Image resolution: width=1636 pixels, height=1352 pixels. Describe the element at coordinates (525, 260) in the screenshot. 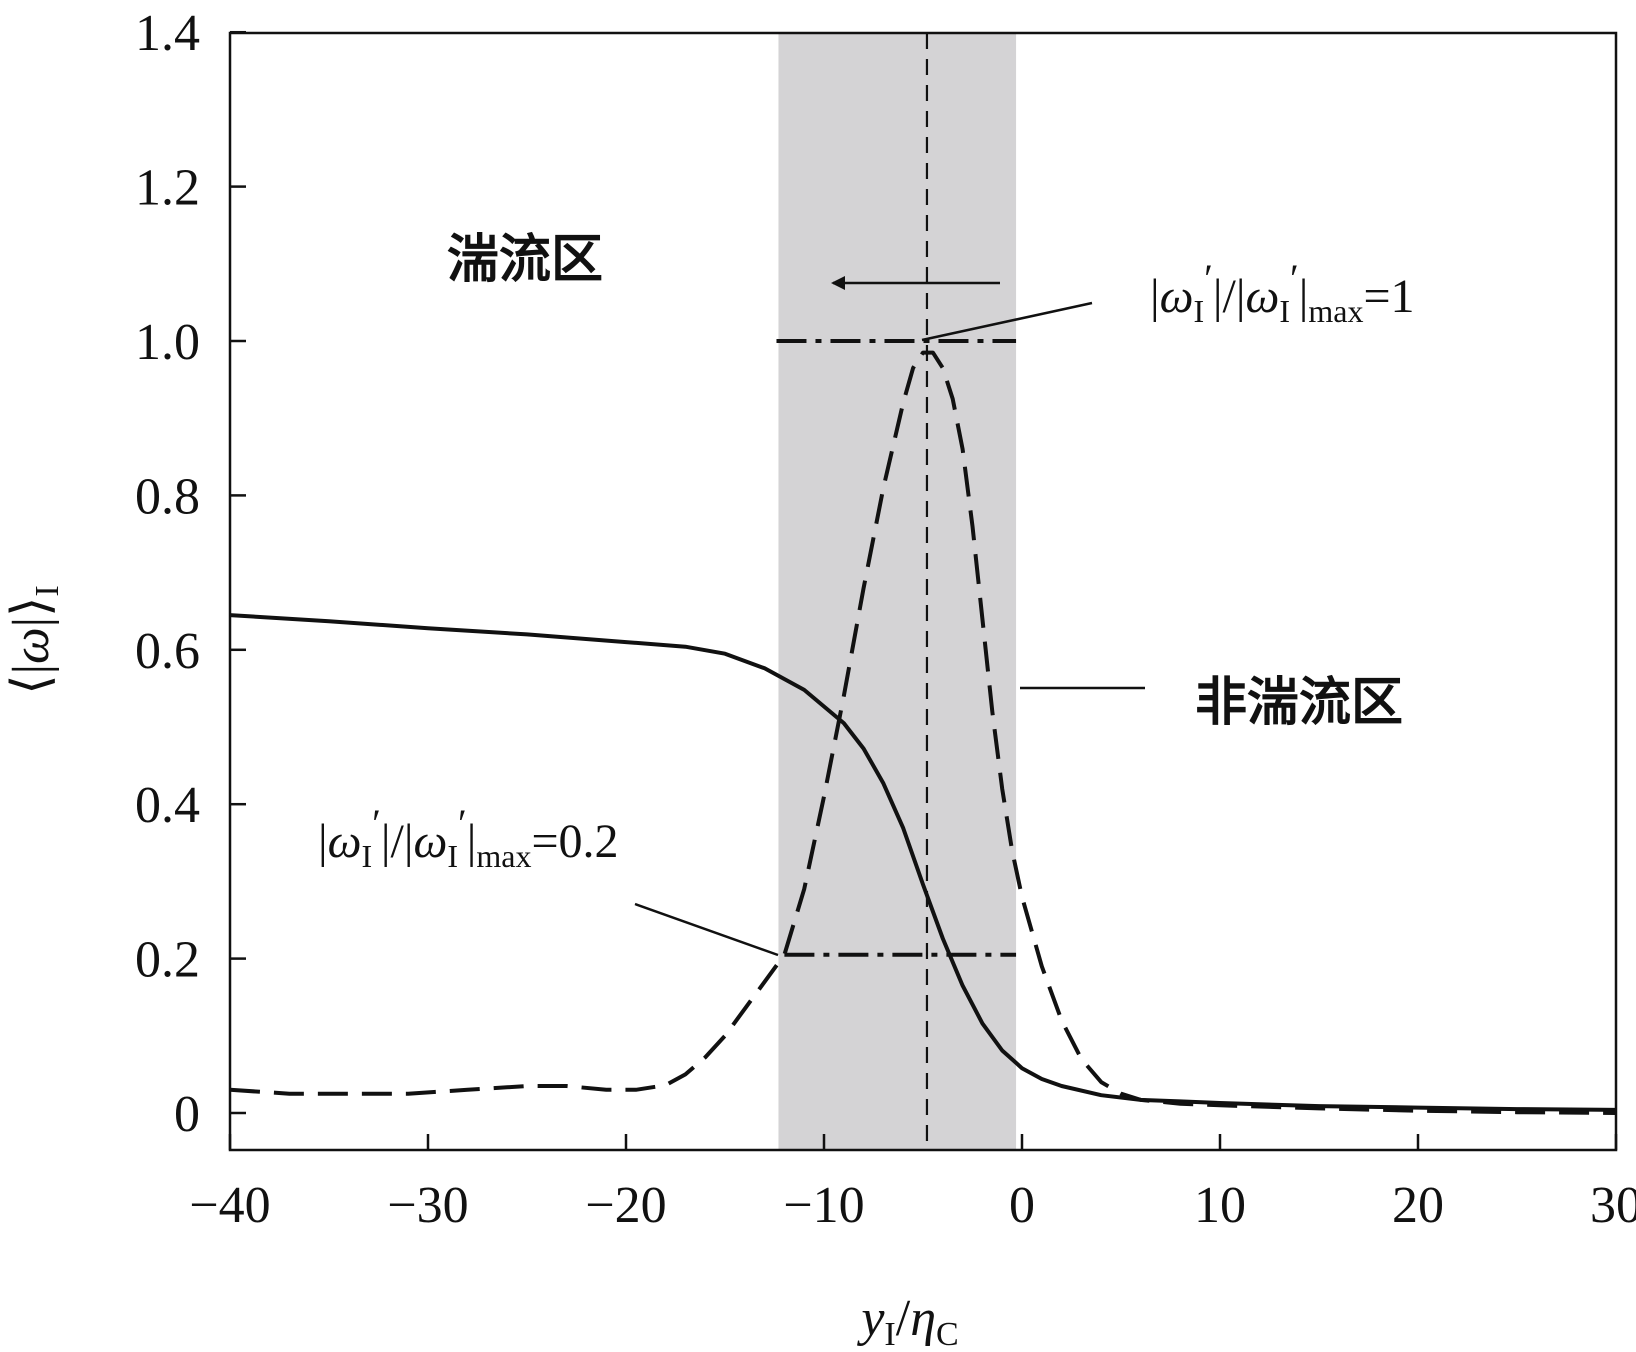

I see `turbulent-region-label: 湍流区` at that location.